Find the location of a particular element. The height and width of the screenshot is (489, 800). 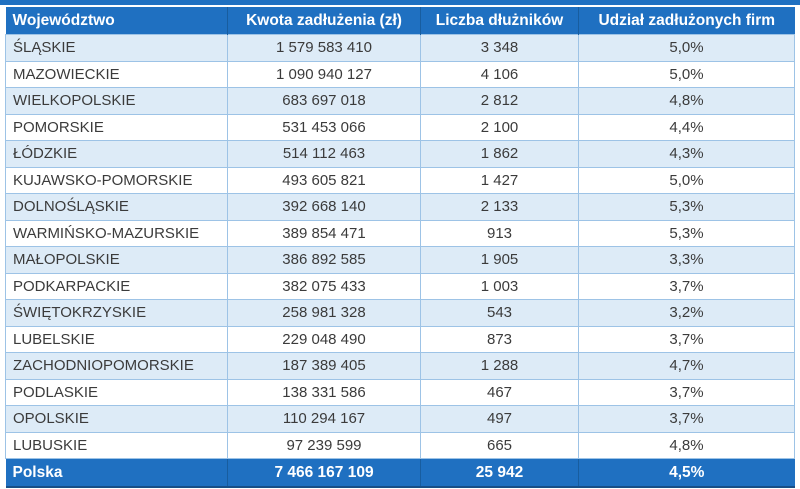

table-row: POMORSKIE 531 453 066 2 100 4,4% is located at coordinates (400, 127).